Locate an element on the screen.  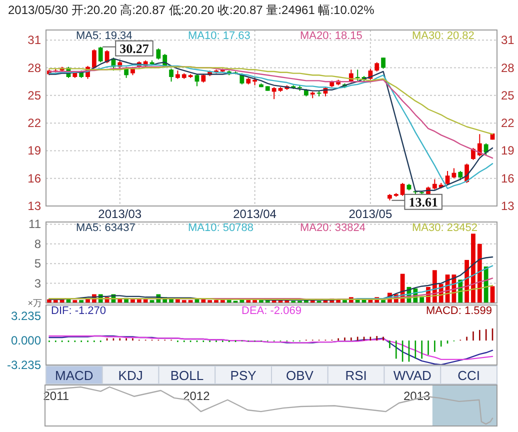
y-tick-label: 3 is located at coordinates (38, 283).